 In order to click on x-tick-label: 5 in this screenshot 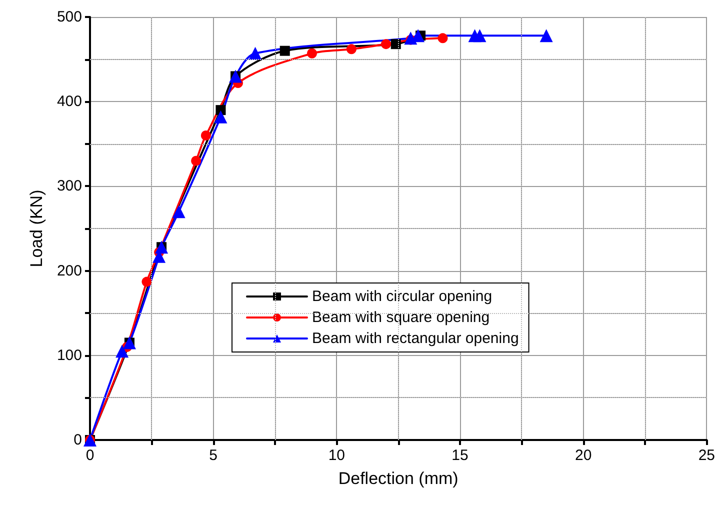, I will do `click(213, 455)`.